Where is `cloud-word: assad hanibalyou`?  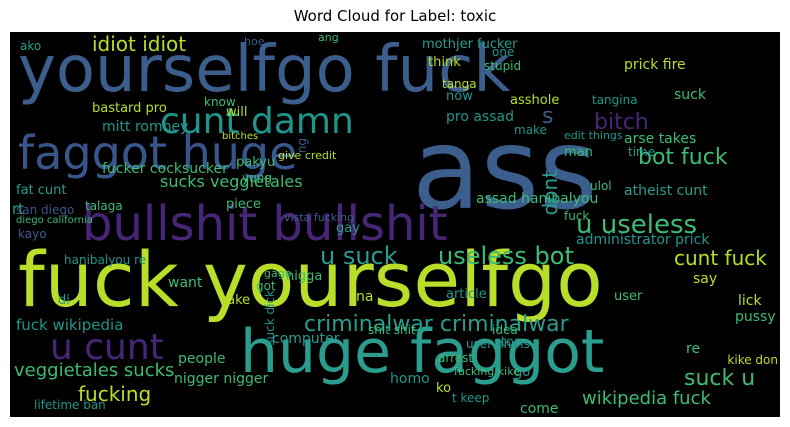
cloud-word: assad hanibalyou is located at coordinates (537, 199).